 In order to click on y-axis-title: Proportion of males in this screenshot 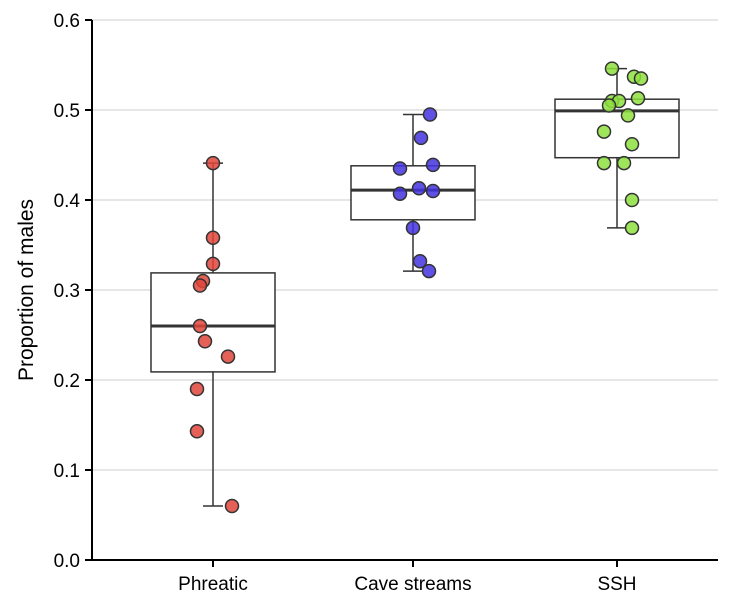, I will do `click(26, 290)`.